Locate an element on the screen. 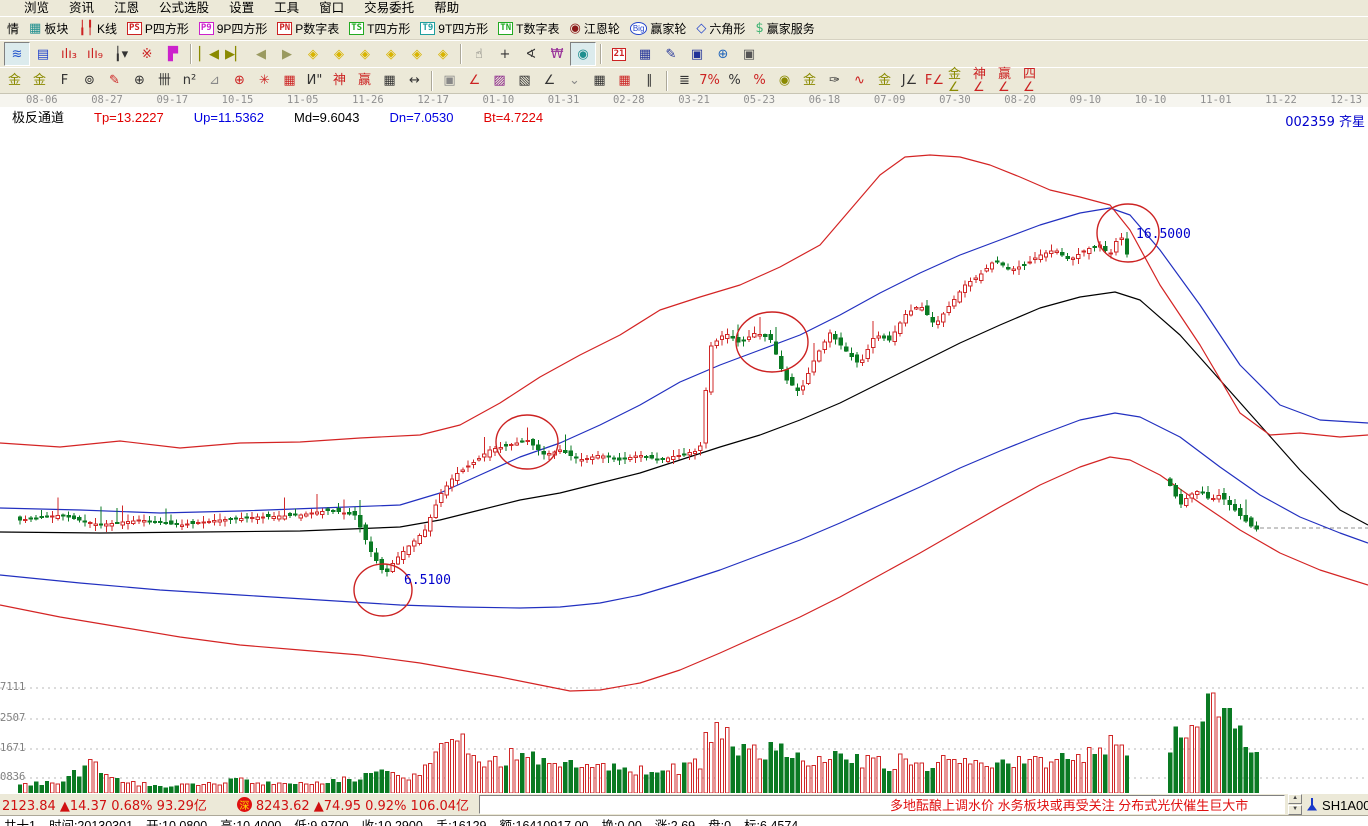 The image size is (1368, 826). menu-item-8: 帮助 is located at coordinates (447, 8).